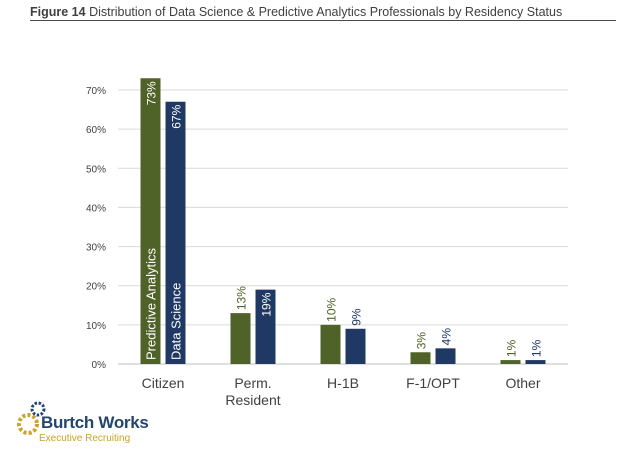 The image size is (633, 457). I want to click on x-tick-label: Resident, so click(252, 400).